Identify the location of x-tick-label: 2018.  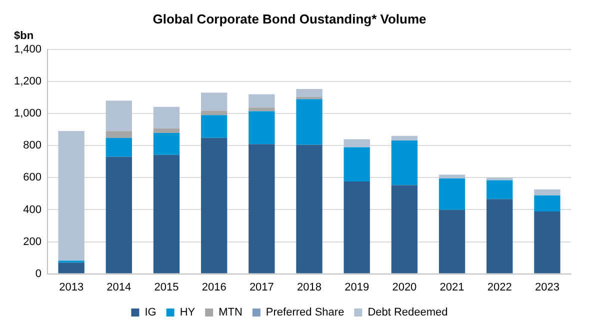
(309, 287).